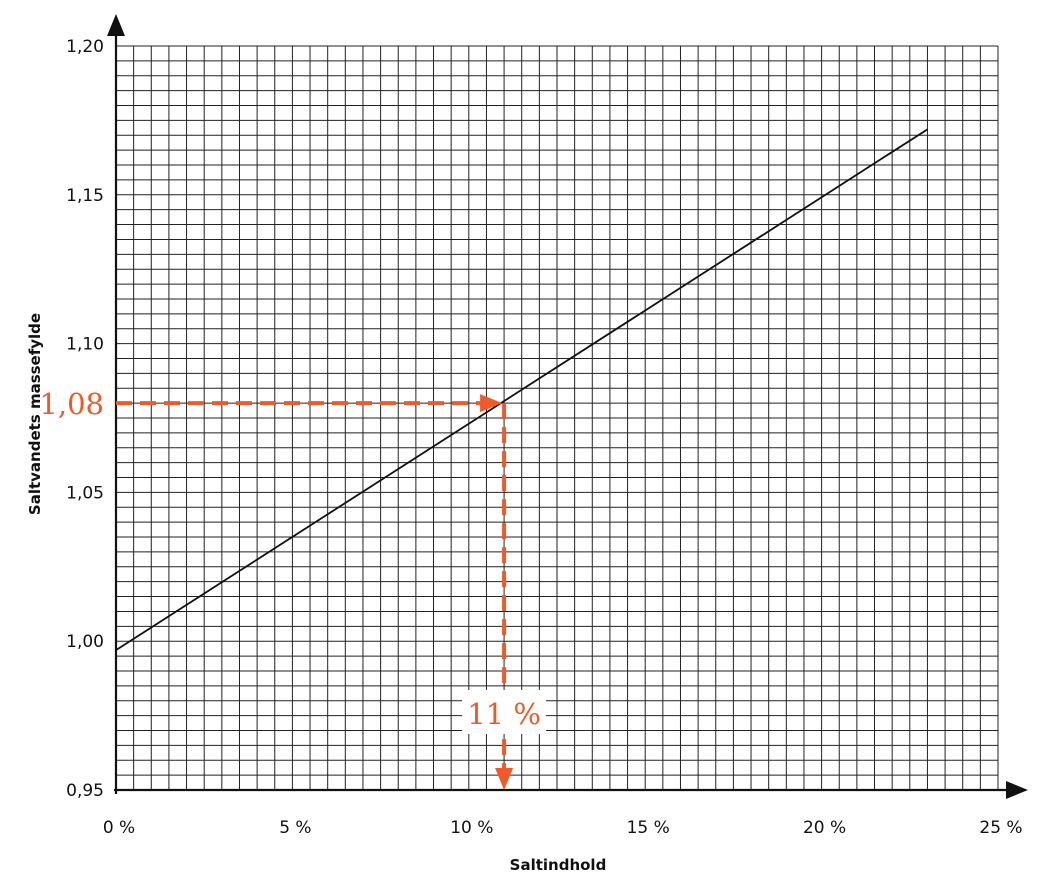 The image size is (1042, 895). I want to click on x-tick-label: 20 %, so click(824, 828).